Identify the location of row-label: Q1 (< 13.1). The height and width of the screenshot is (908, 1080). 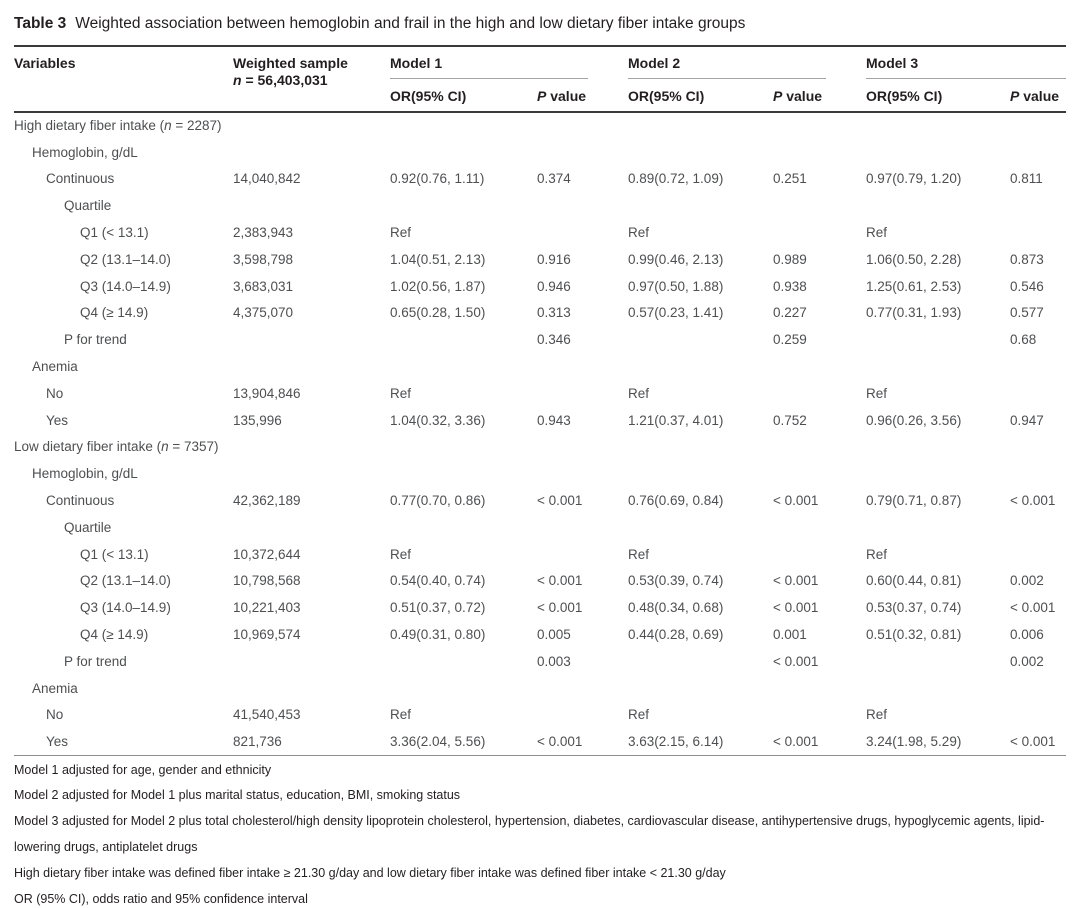
(114, 554).